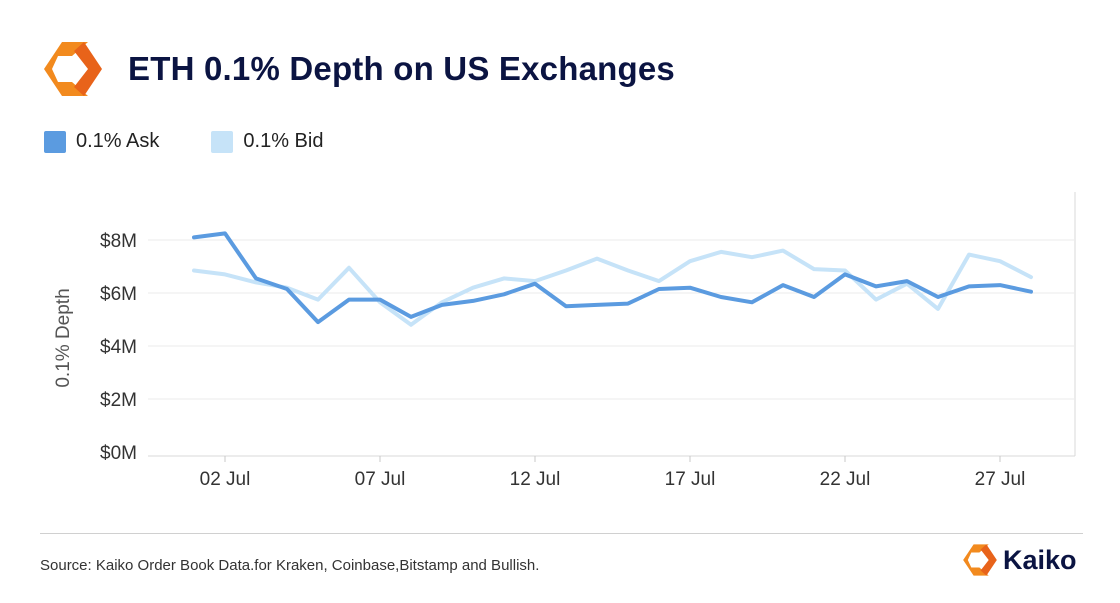 This screenshot has width=1120, height=603. I want to click on x-tick-label: 07 Jul, so click(380, 479).